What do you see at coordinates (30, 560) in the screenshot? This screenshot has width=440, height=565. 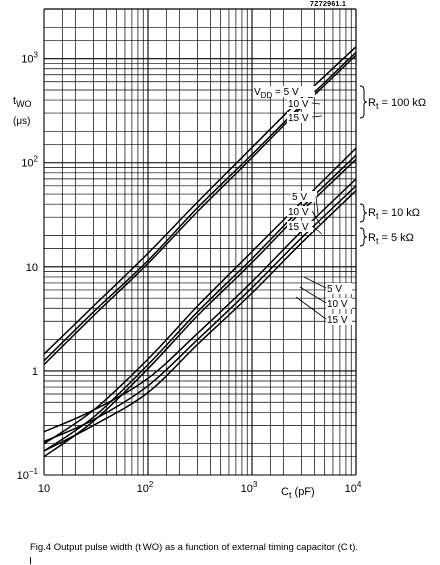 I see `caption-marker` at bounding box center [30, 560].